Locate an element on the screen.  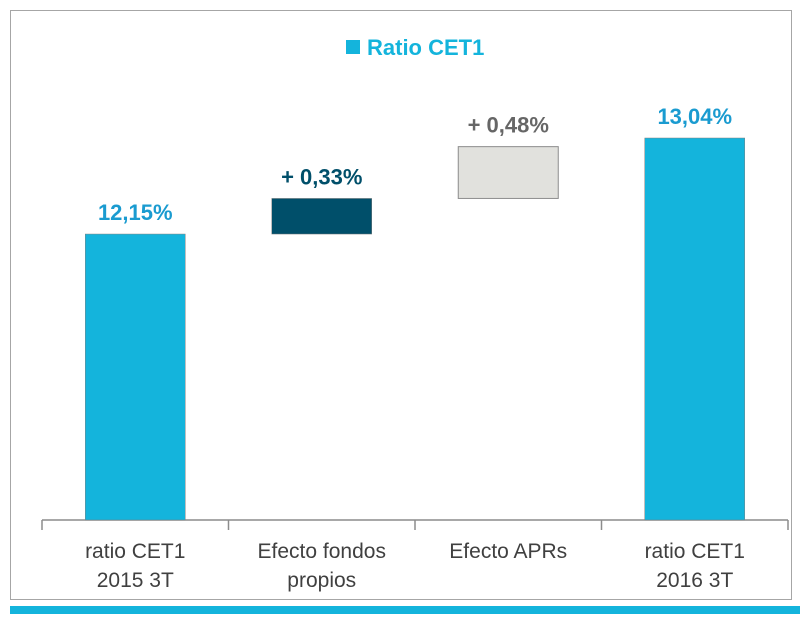
value-label: 13,04% is located at coordinates (694, 116).